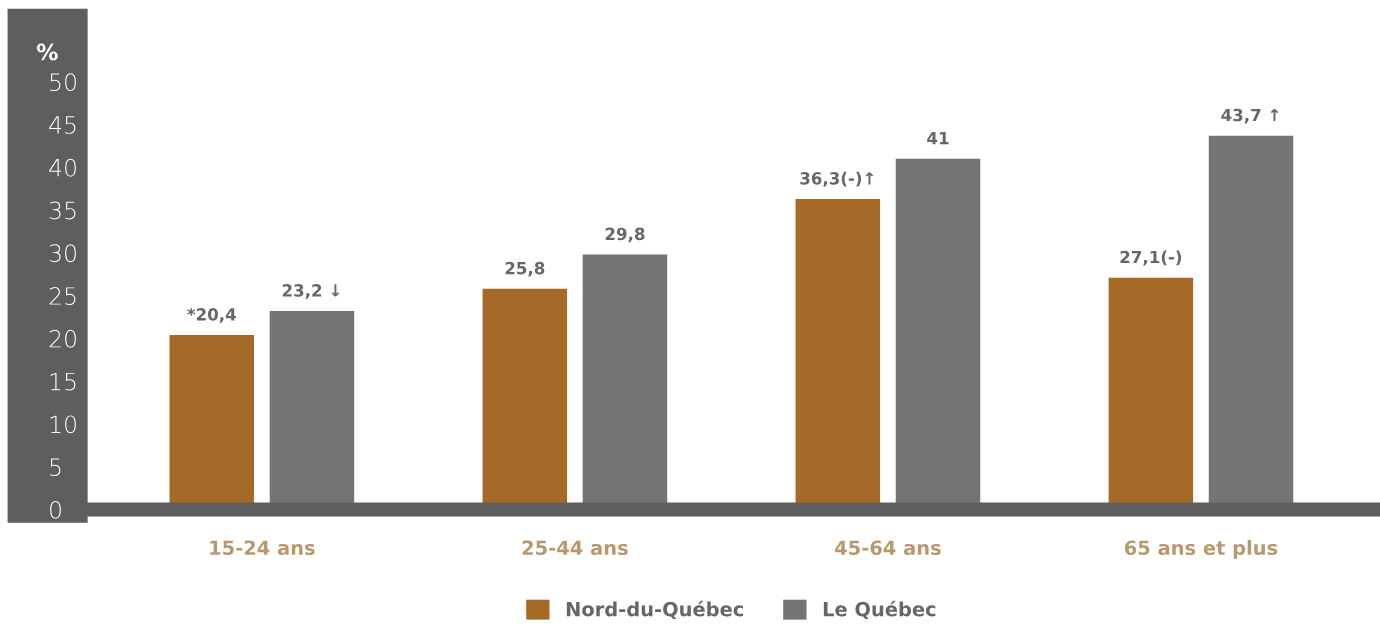  Describe the element at coordinates (262, 548) in the screenshot. I see `x-tick-label: 15-24 ans` at that location.